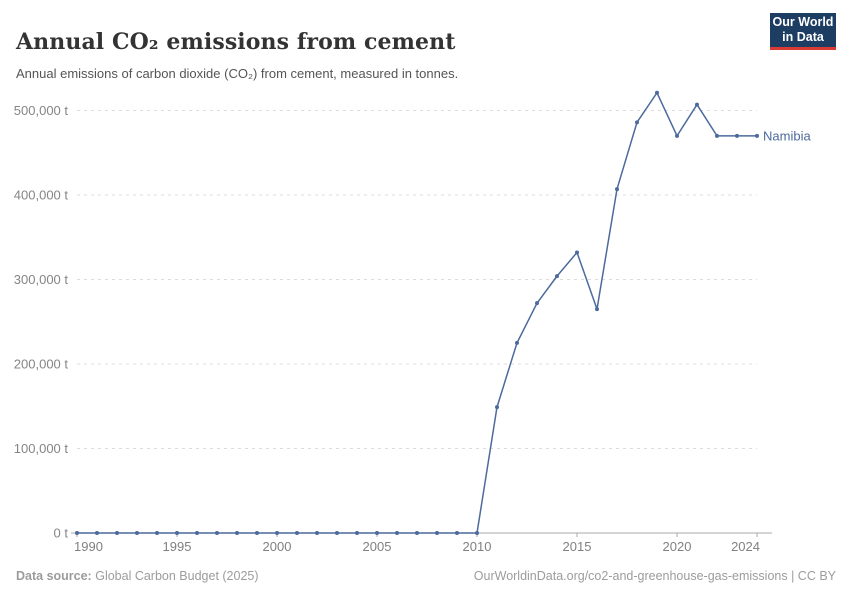 The height and width of the screenshot is (600, 850). I want to click on y-axis-label: 400,000 t, so click(41, 195).